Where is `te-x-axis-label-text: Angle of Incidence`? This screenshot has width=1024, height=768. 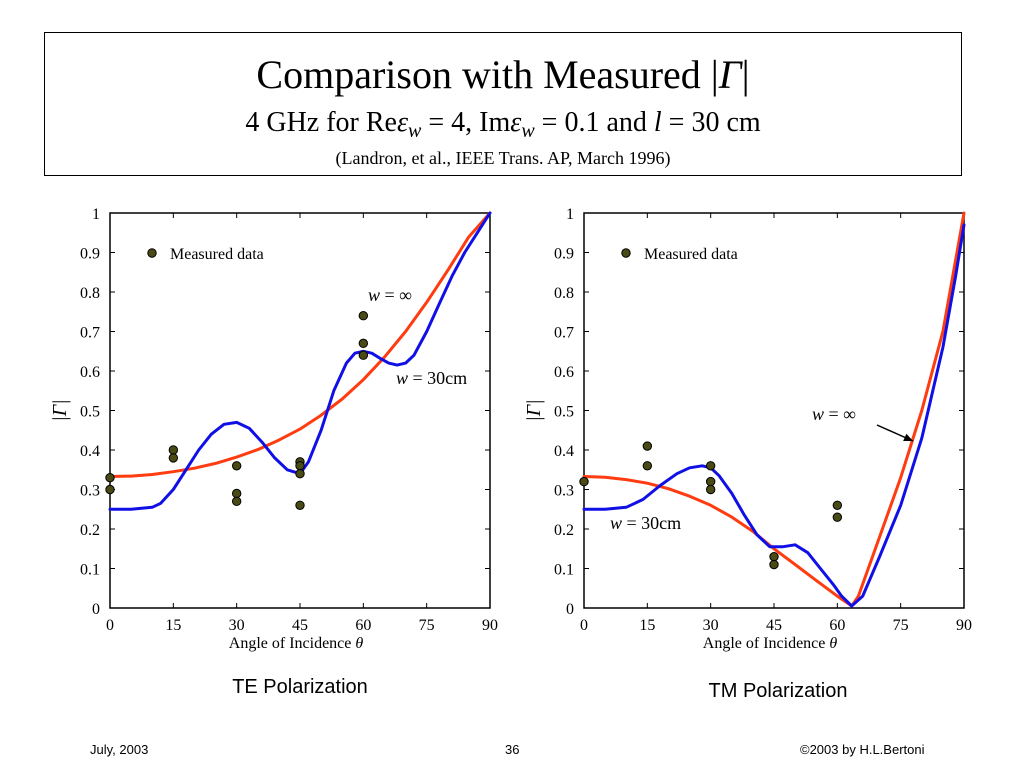
te-x-axis-label-text: Angle of Incidence is located at coordinates (292, 643).